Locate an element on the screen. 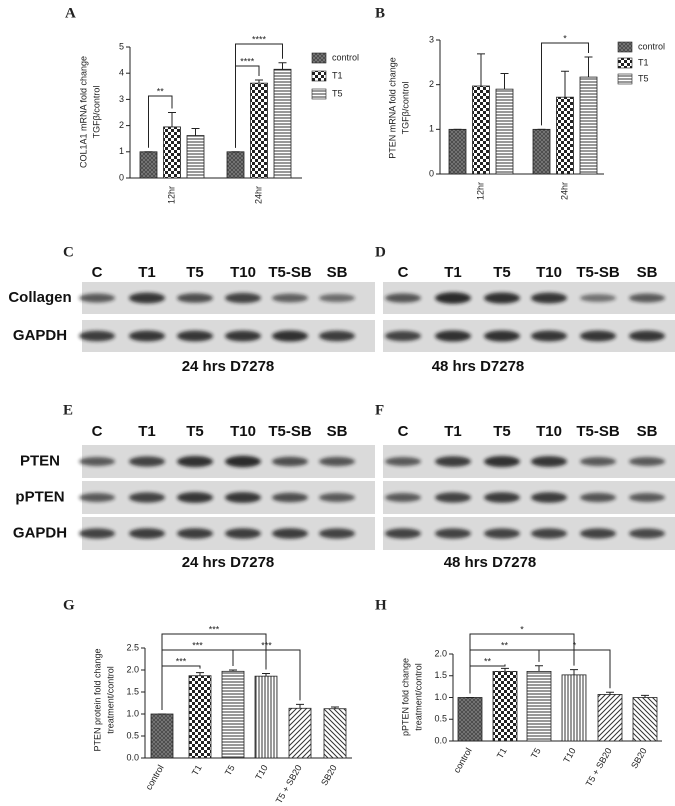  axes is located at coordinates (248, 703).